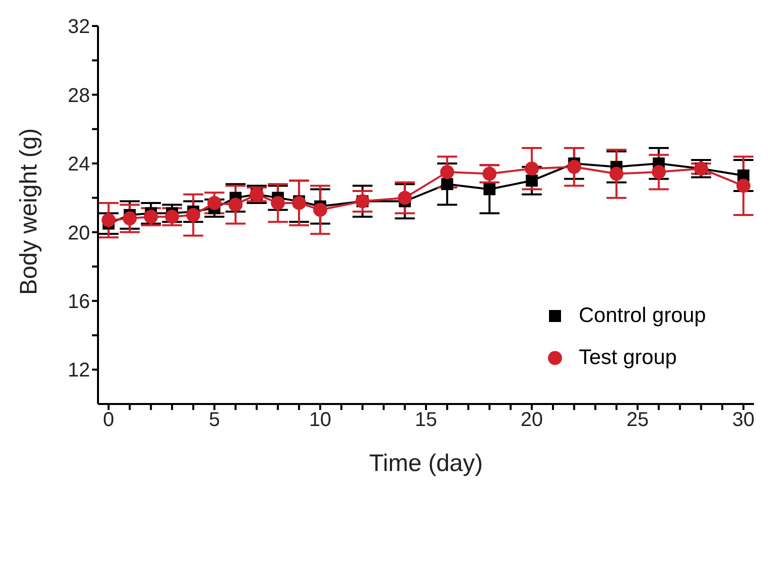  Describe the element at coordinates (79, 27) in the screenshot. I see `y-tick-label: 32` at that location.